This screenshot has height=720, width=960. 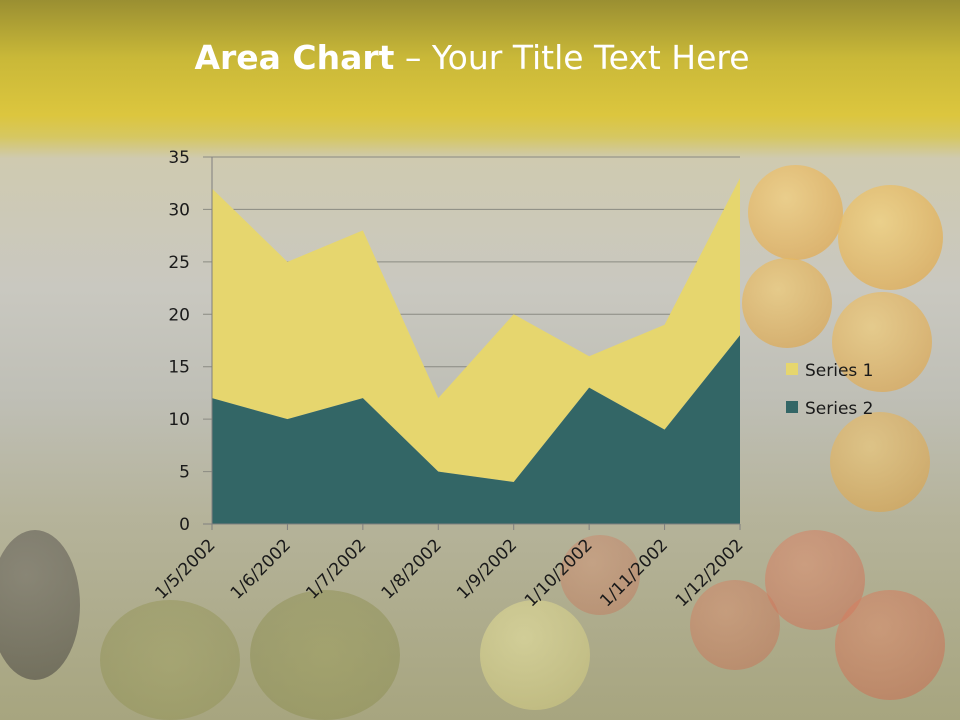 I want to click on y-axis-ticks: 0 5 10 15 20 25 30 35, so click(x=179, y=341).